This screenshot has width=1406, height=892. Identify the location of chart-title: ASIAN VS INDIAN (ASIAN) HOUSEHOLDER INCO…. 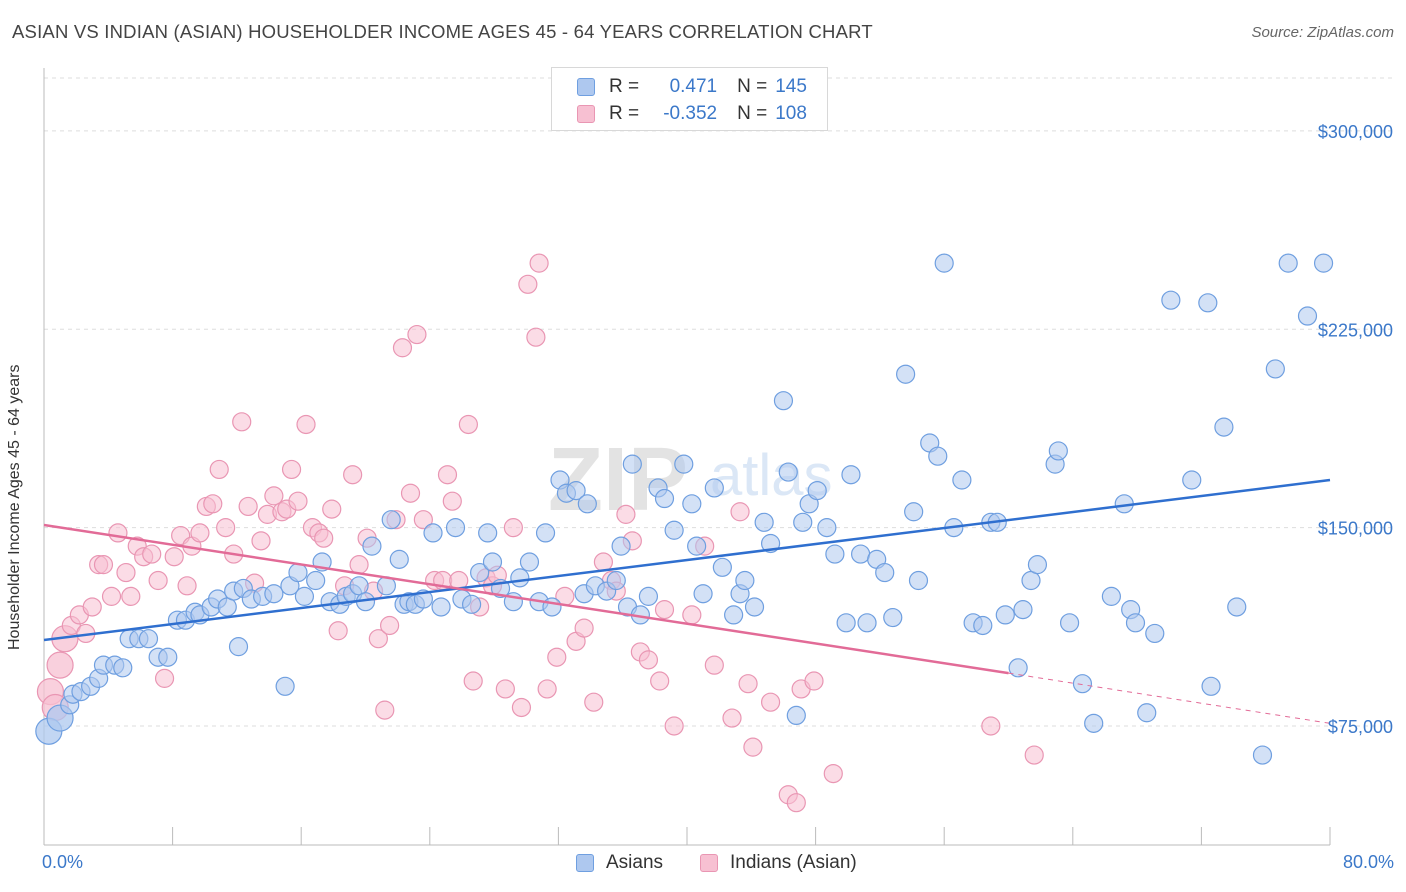
(442, 31).